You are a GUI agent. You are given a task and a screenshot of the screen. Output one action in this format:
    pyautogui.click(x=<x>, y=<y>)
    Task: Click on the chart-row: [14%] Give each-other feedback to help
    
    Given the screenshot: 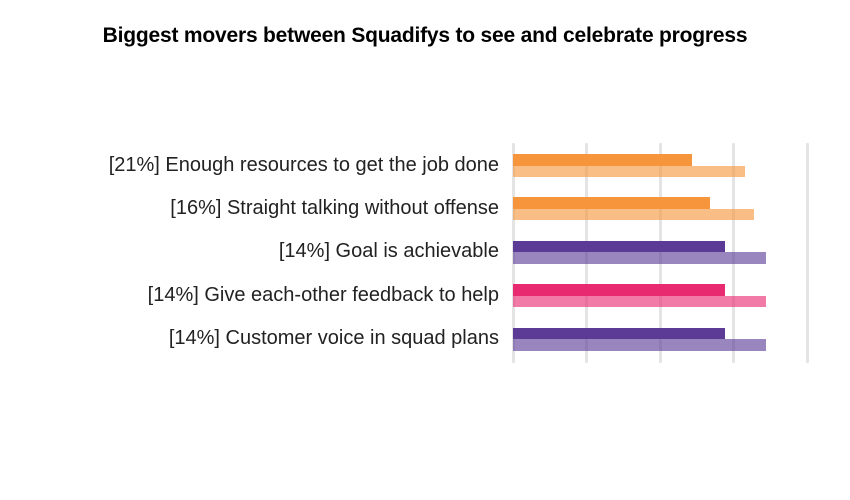 What is the action you would take?
    pyautogui.click(x=425, y=295)
    